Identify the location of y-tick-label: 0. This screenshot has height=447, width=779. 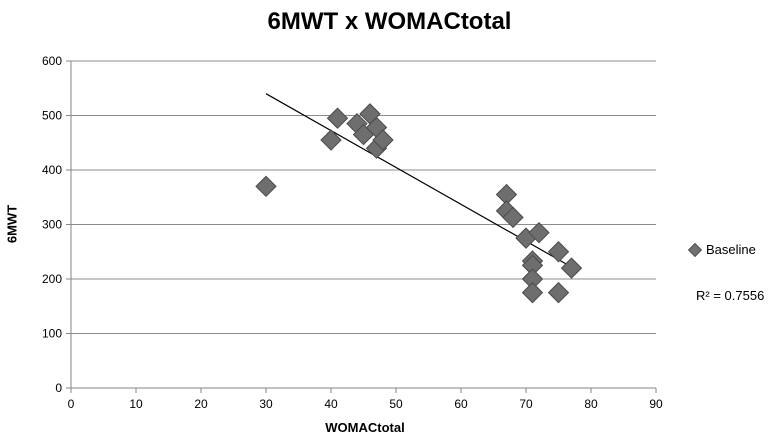
(58, 388).